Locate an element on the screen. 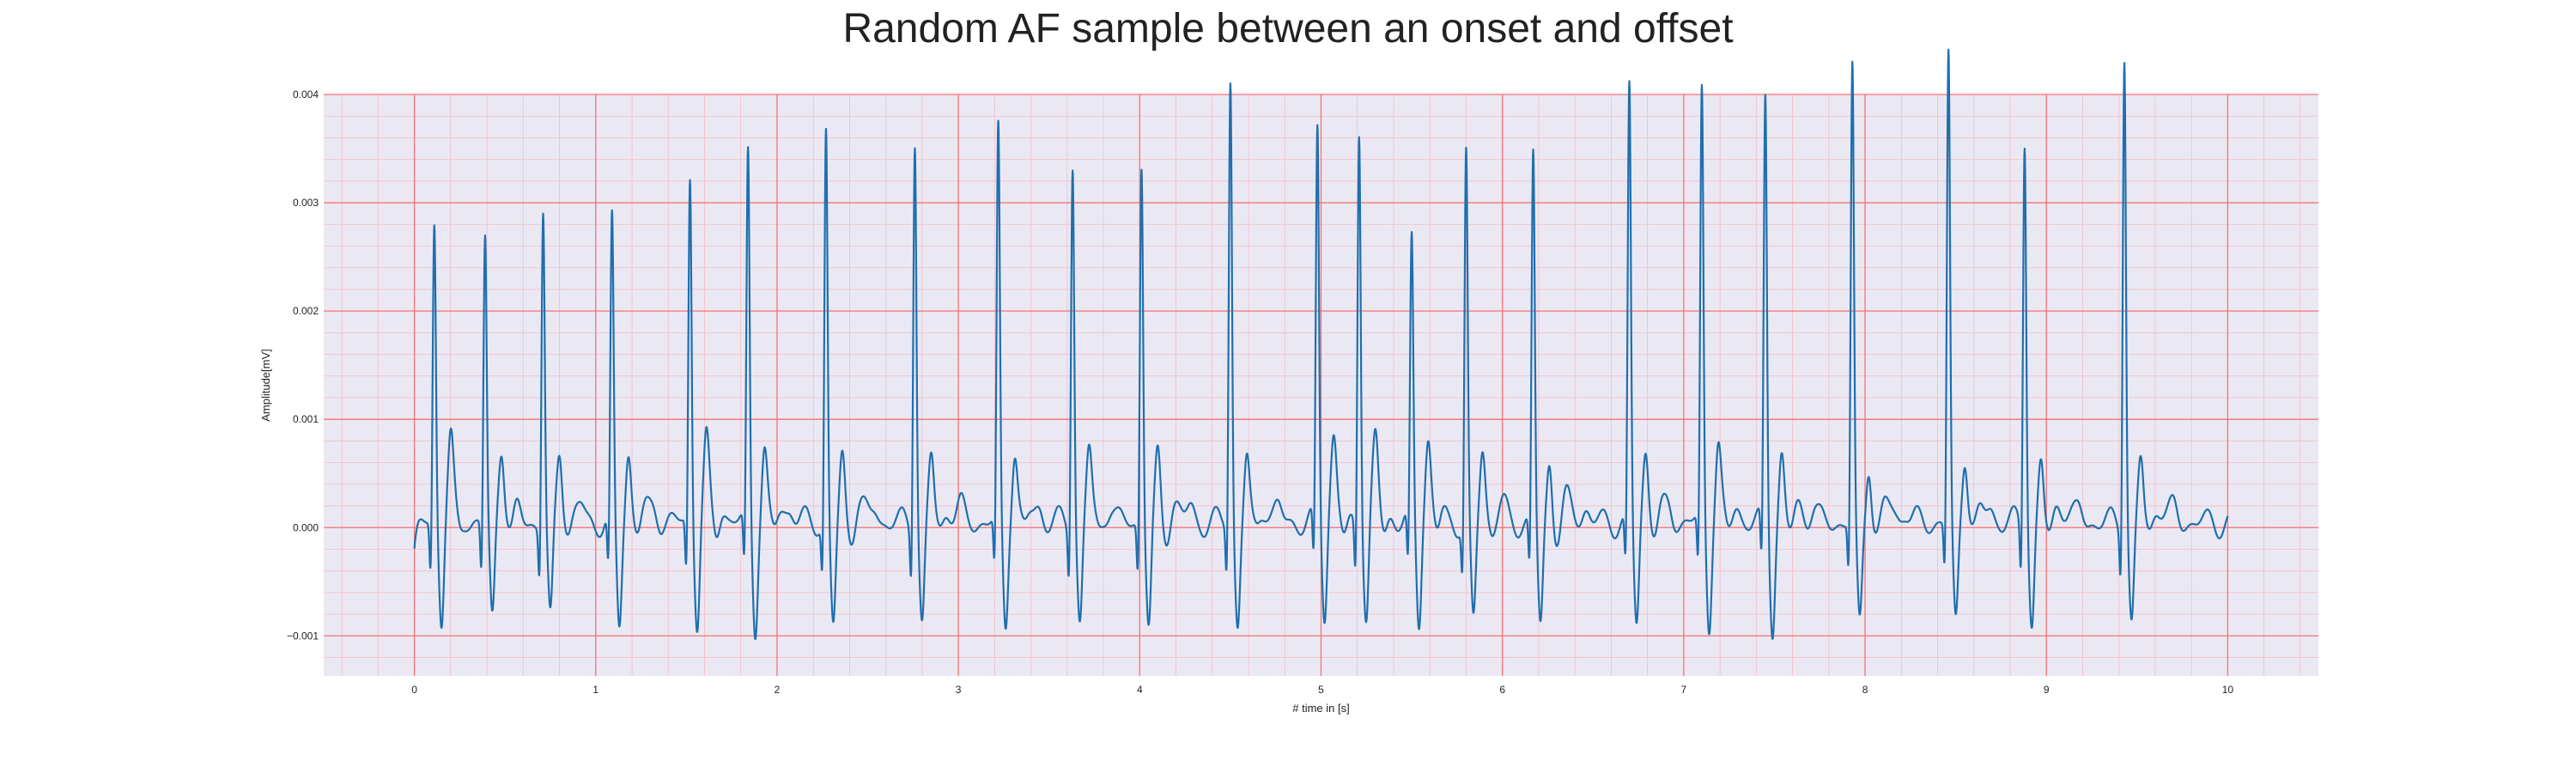  x-tick-label: 9 is located at coordinates (2047, 690).